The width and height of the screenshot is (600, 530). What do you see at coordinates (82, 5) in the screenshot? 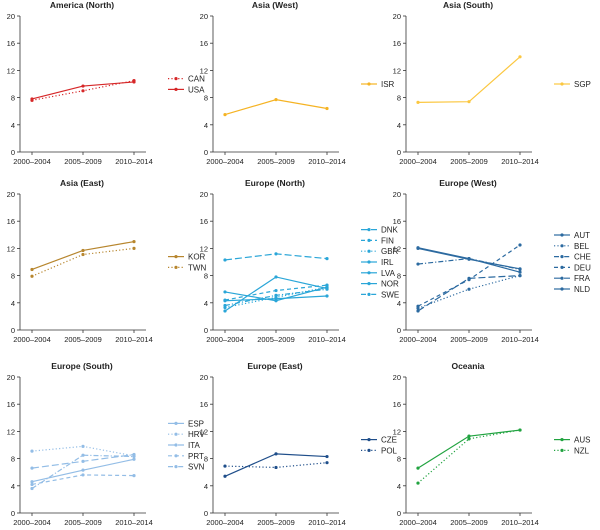
I see `panel-title: America (North)` at bounding box center [82, 5].